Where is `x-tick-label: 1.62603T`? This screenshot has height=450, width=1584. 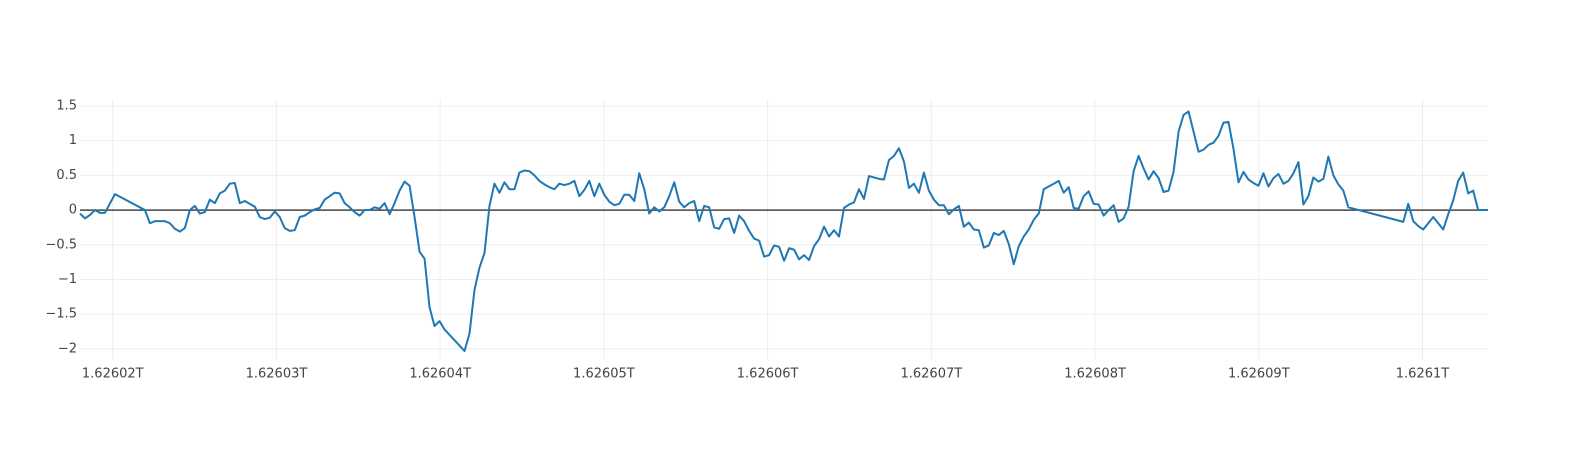
x-tick-label: 1.62603T is located at coordinates (277, 374).